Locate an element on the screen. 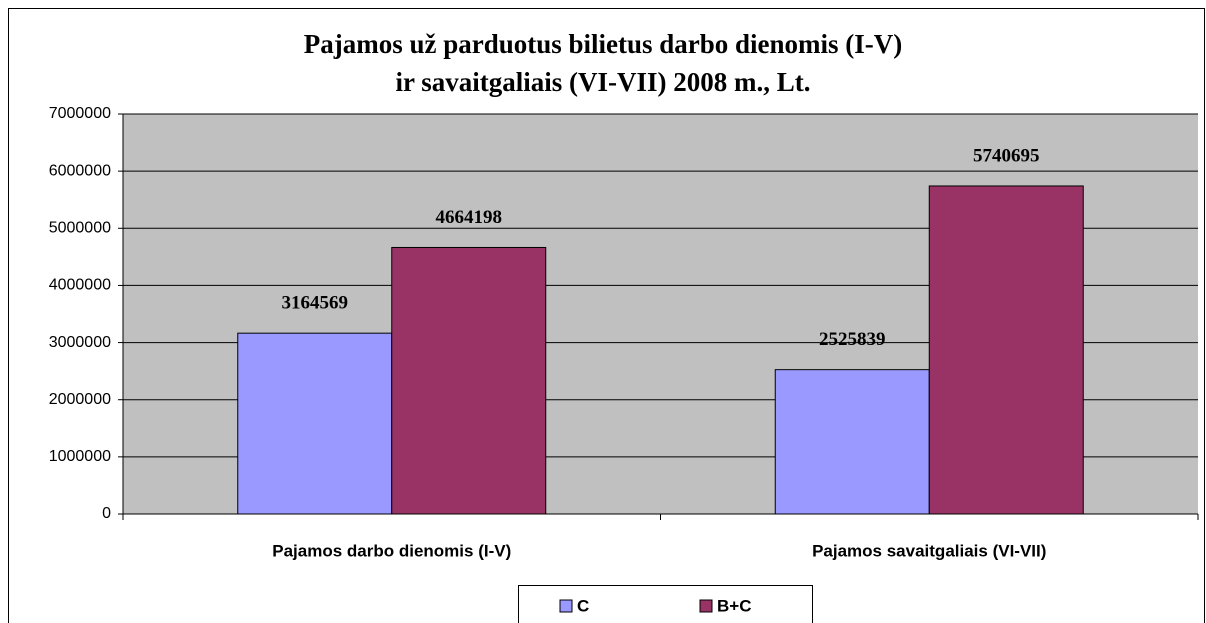 Image resolution: width=1206 pixels, height=623 pixels. y-tick-label: 7000000 is located at coordinates (80, 113).